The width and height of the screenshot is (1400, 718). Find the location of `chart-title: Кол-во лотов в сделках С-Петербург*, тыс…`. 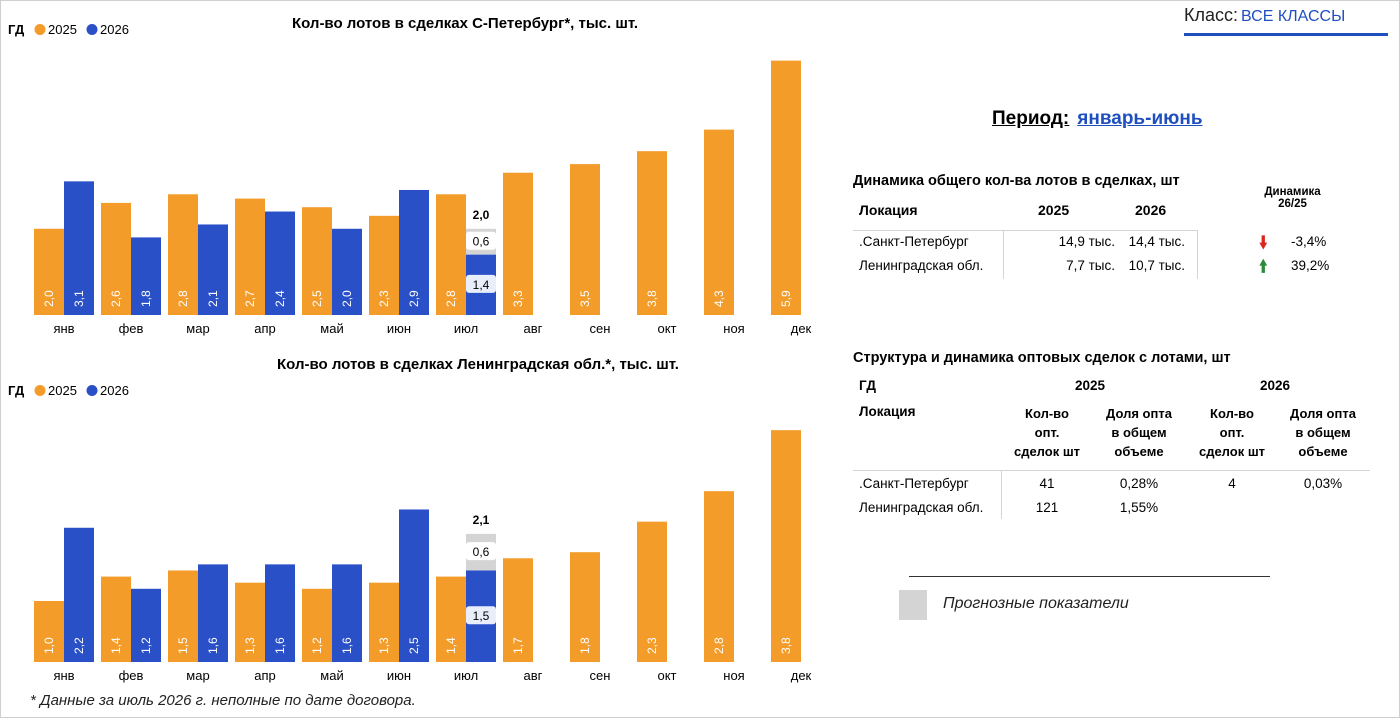

chart-title: Кол-во лотов в сделках С-Петербург*, тыс… is located at coordinates (465, 23).